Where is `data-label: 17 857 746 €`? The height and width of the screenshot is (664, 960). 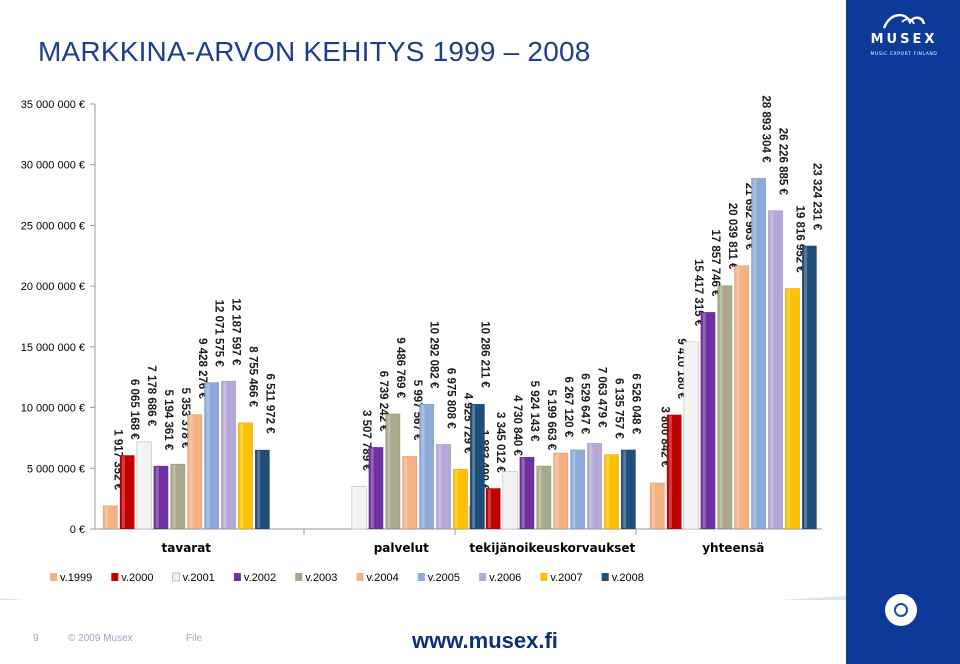 data-label: 17 857 746 € is located at coordinates (715, 263).